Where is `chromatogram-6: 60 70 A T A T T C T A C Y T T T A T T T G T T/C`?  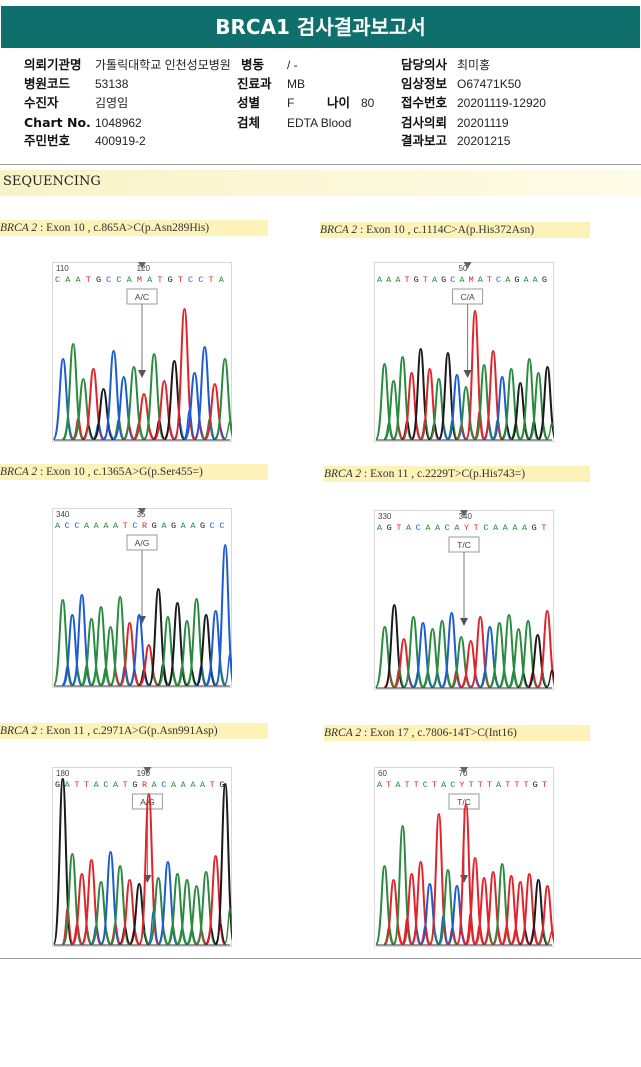 chromatogram-6: 60 70 A T A T T C T A C Y T T T A T T T G T T/C is located at coordinates (464, 857).